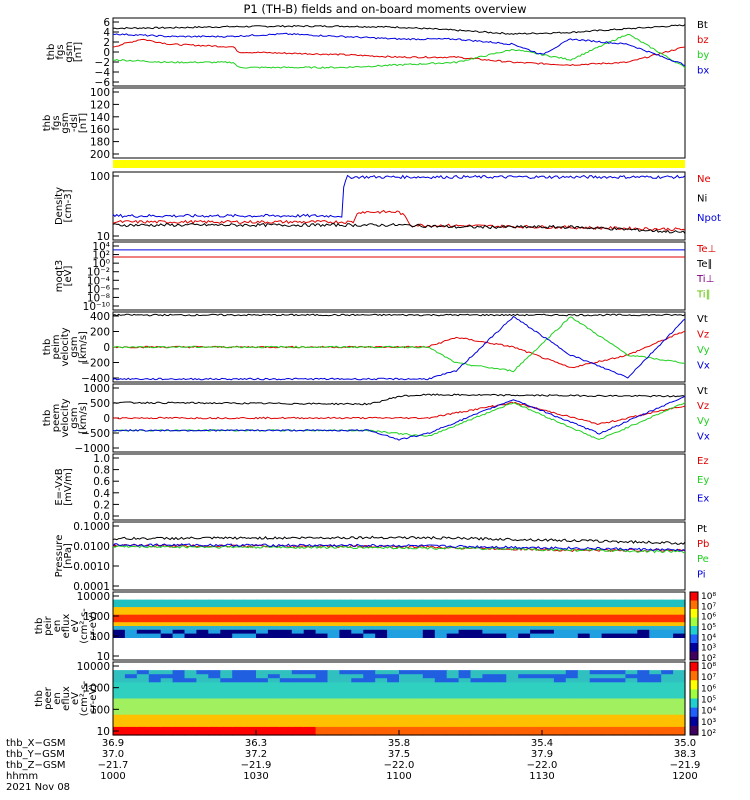  I want to click on y-axis-label: en, so click(57, 698).